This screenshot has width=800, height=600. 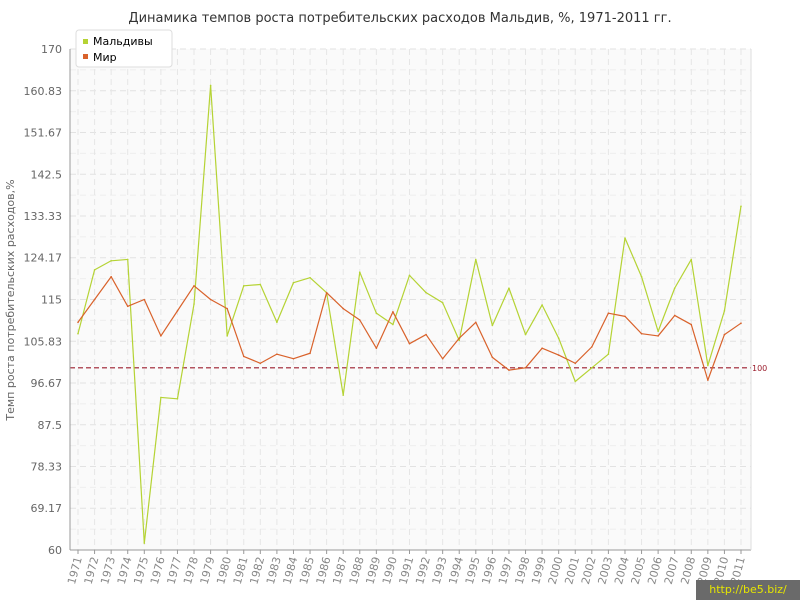 I want to click on legend-swatch-world, so click(x=85, y=56).